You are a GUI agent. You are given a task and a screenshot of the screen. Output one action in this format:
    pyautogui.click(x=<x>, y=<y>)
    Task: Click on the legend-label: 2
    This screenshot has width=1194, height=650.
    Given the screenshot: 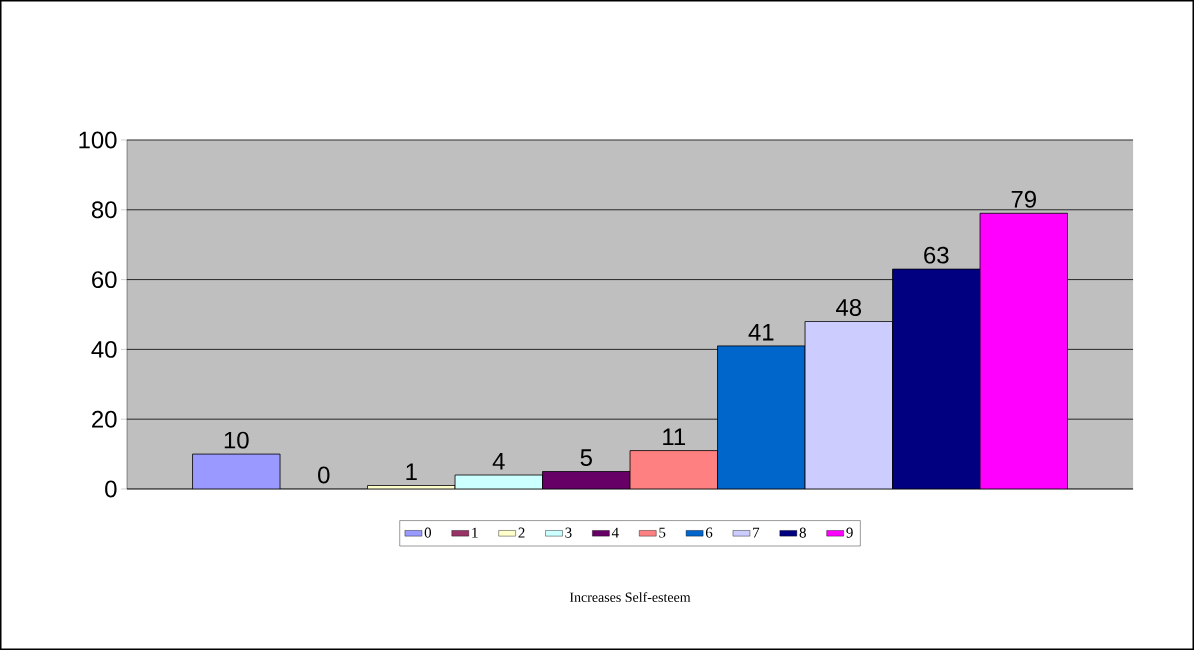 What is the action you would take?
    pyautogui.click(x=521, y=532)
    